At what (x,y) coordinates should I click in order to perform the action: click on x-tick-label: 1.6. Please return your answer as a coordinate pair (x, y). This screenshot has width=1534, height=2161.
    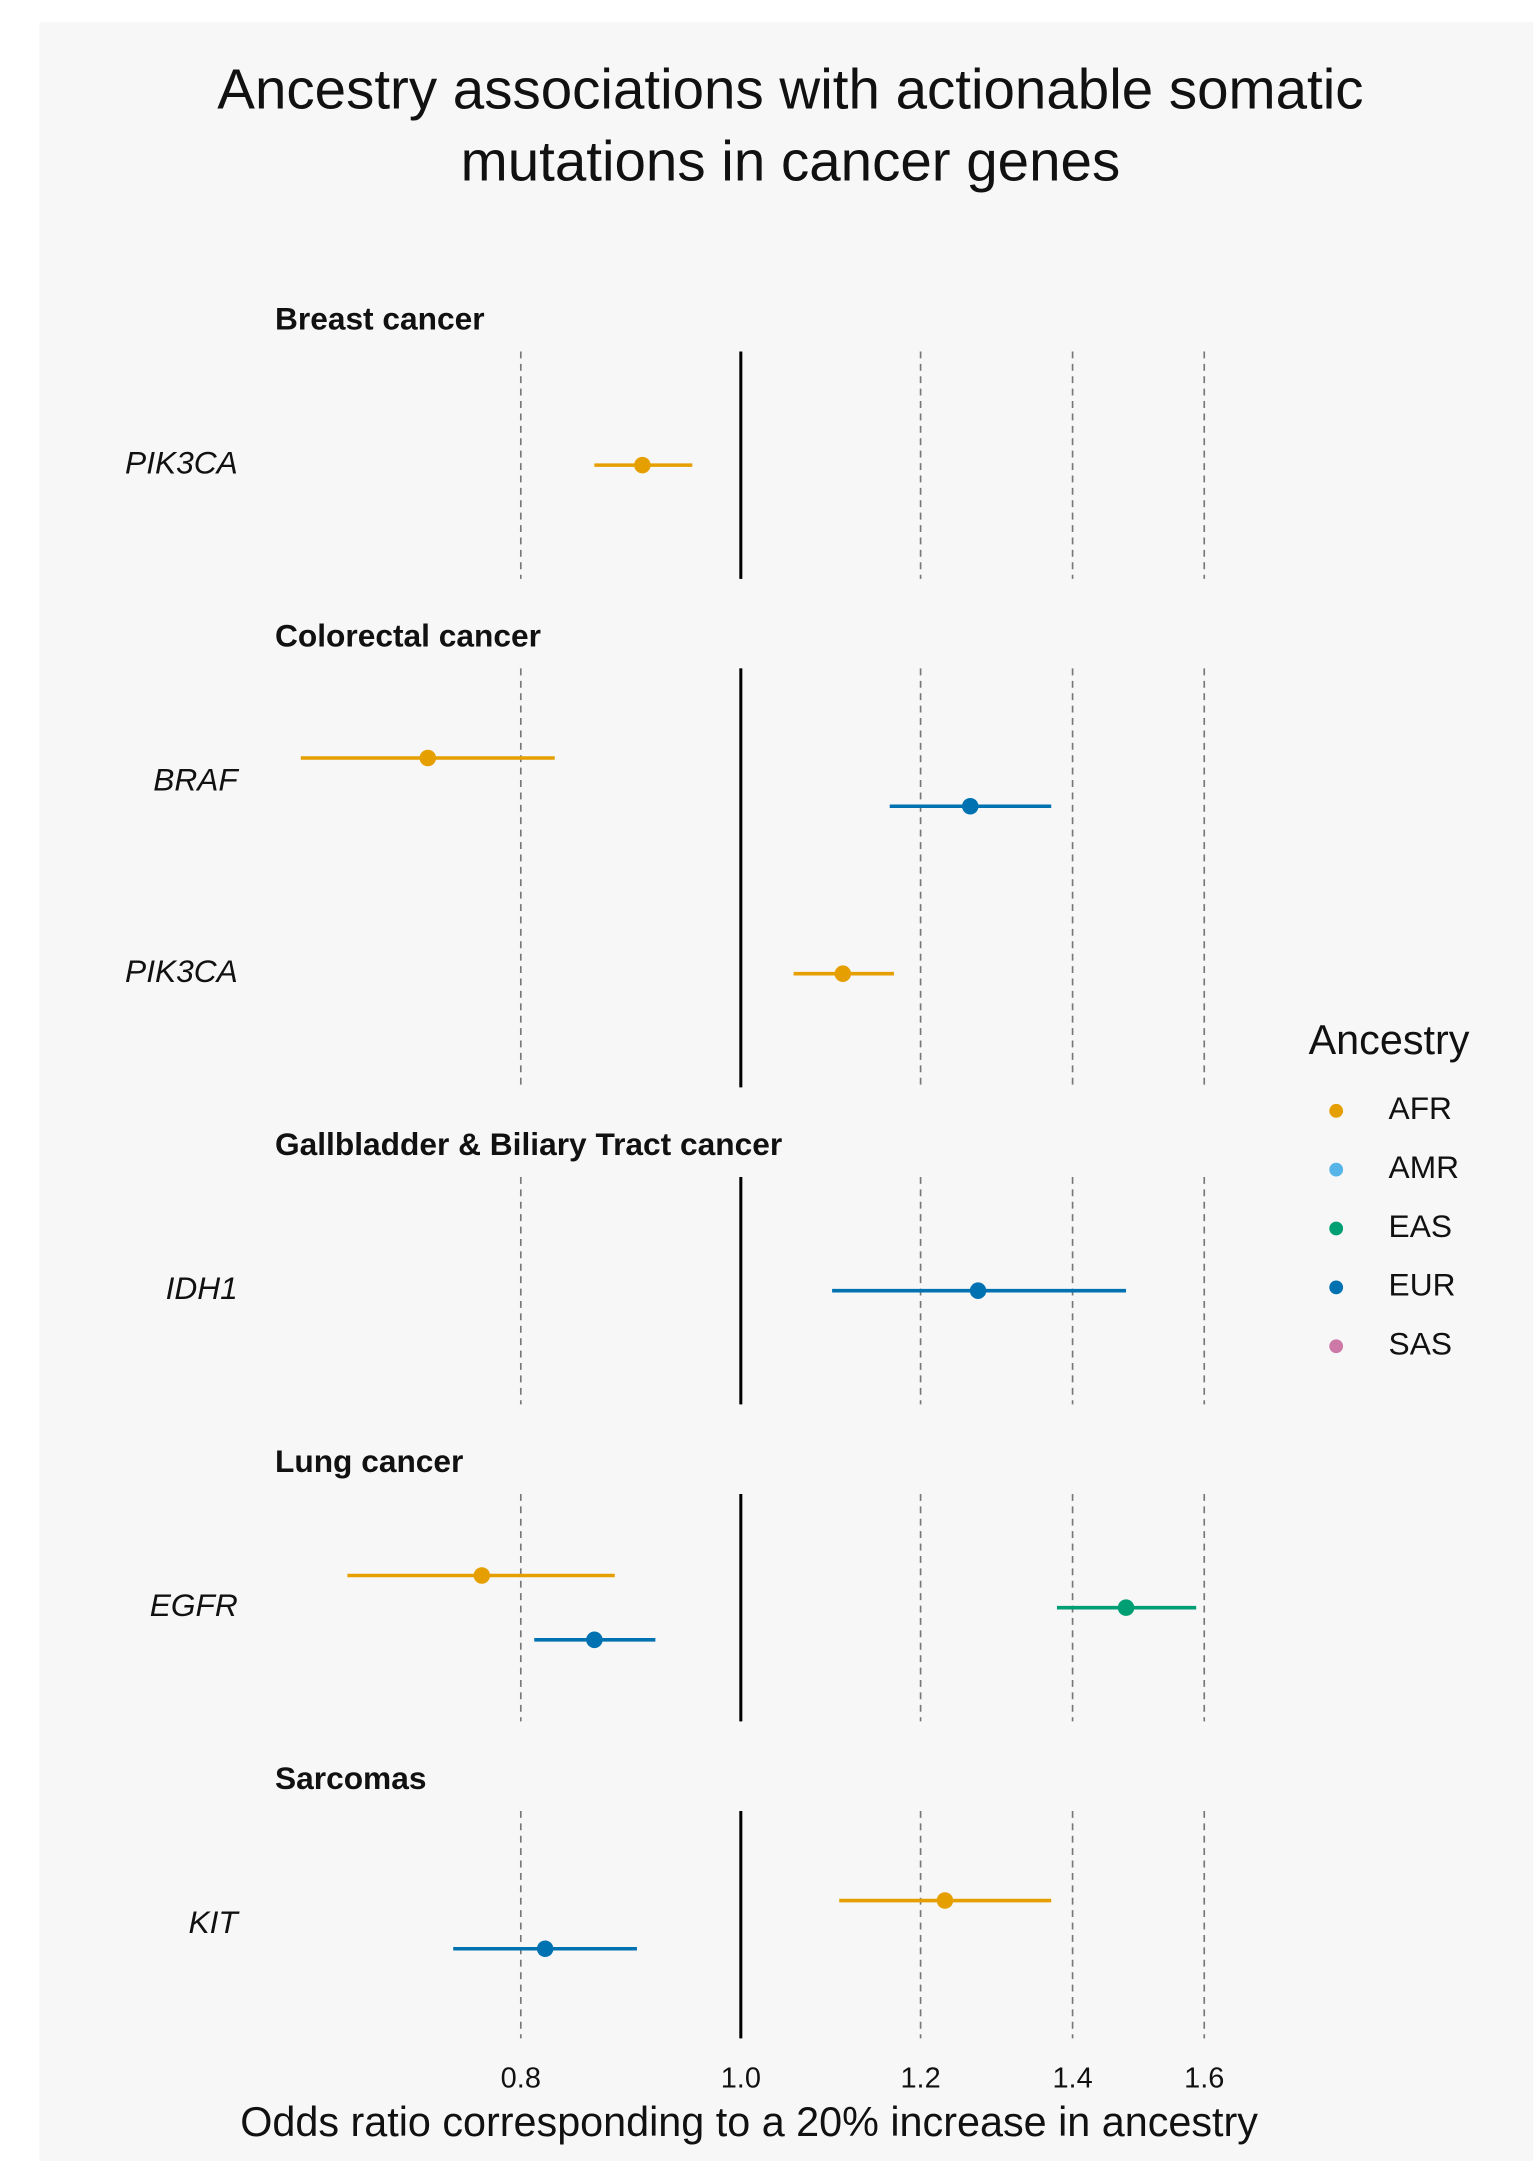
    Looking at the image, I should click on (1204, 2078).